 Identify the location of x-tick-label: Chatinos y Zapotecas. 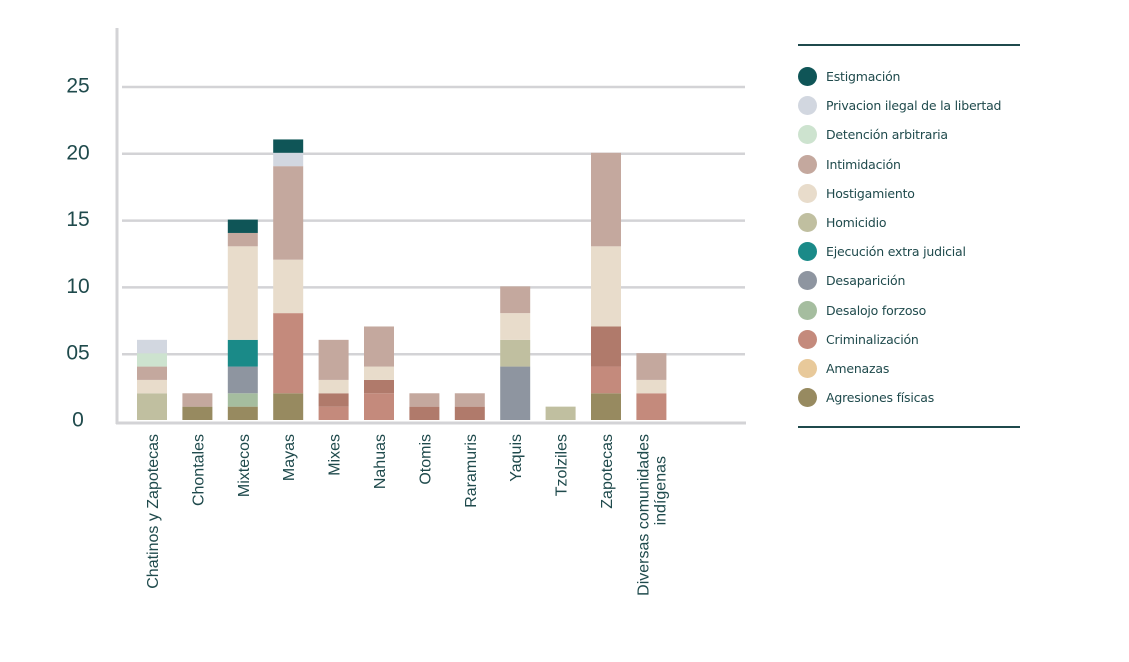
(153, 511).